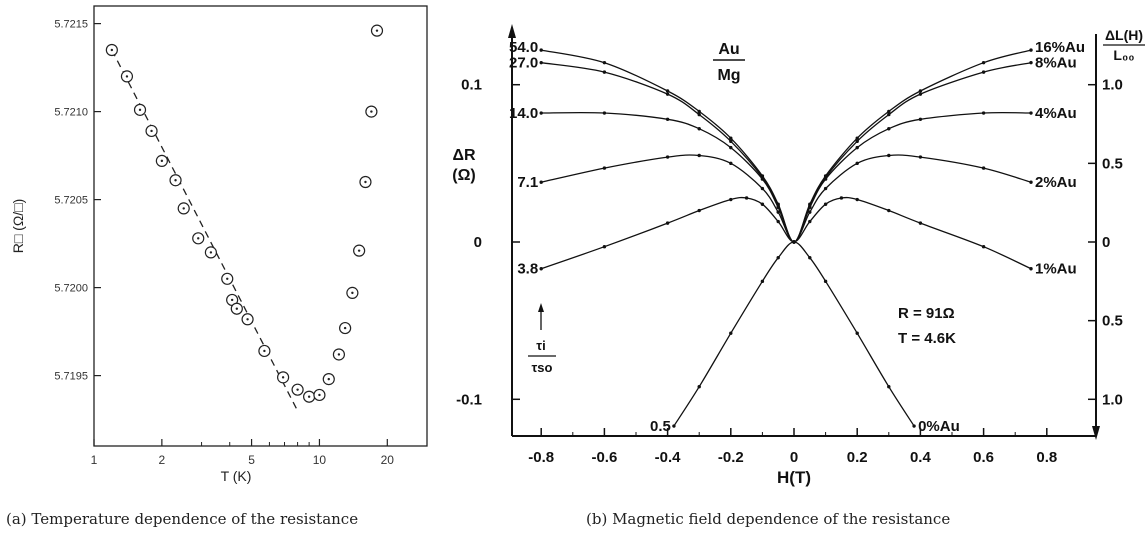  What do you see at coordinates (320, 460) in the screenshot?
I see `panel-a-x-tick-label: 10` at bounding box center [320, 460].